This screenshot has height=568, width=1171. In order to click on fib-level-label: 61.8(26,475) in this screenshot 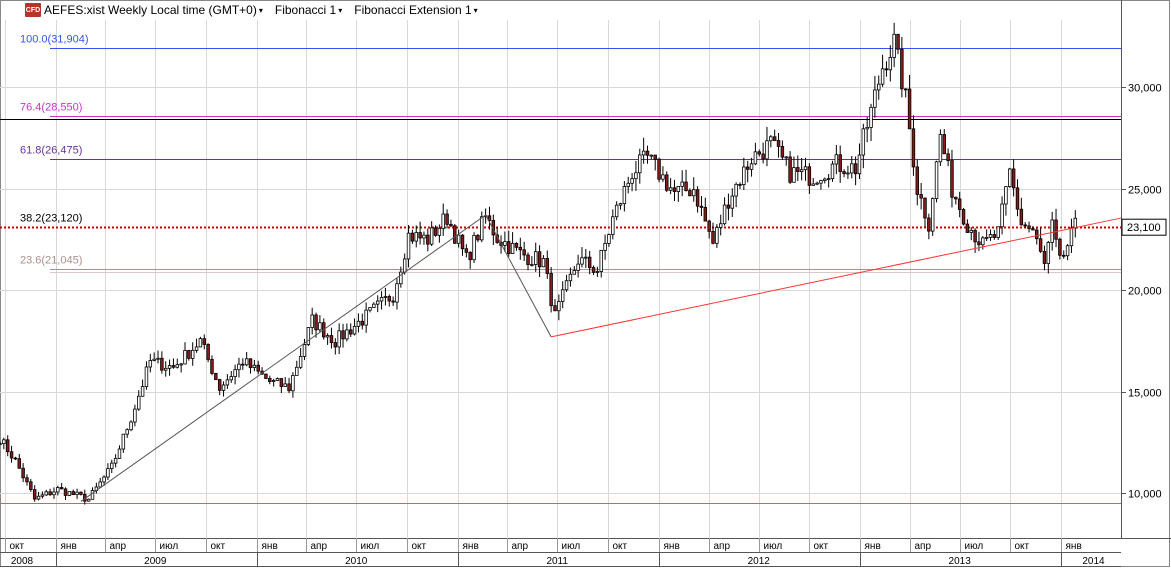, I will do `click(51, 151)`.